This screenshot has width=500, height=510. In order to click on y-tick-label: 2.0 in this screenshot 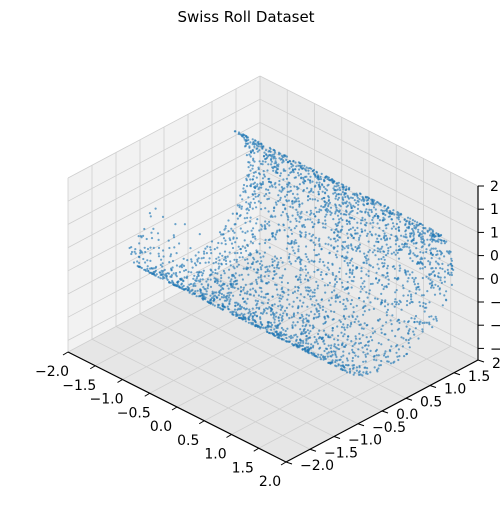, I will do `click(496, 364)`.